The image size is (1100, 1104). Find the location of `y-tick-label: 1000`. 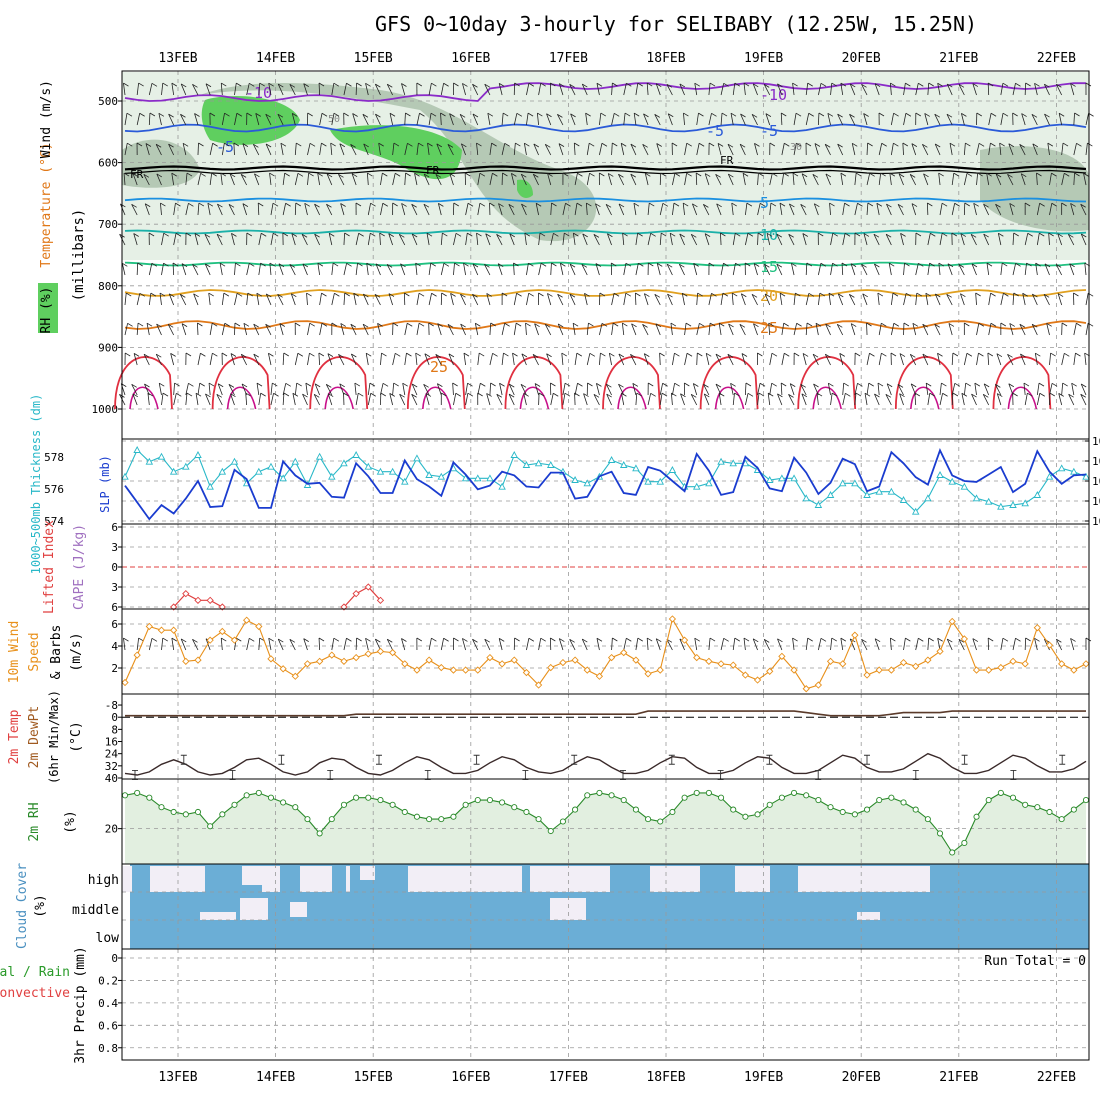

y-tick-label: 1000 is located at coordinates (105, 409).